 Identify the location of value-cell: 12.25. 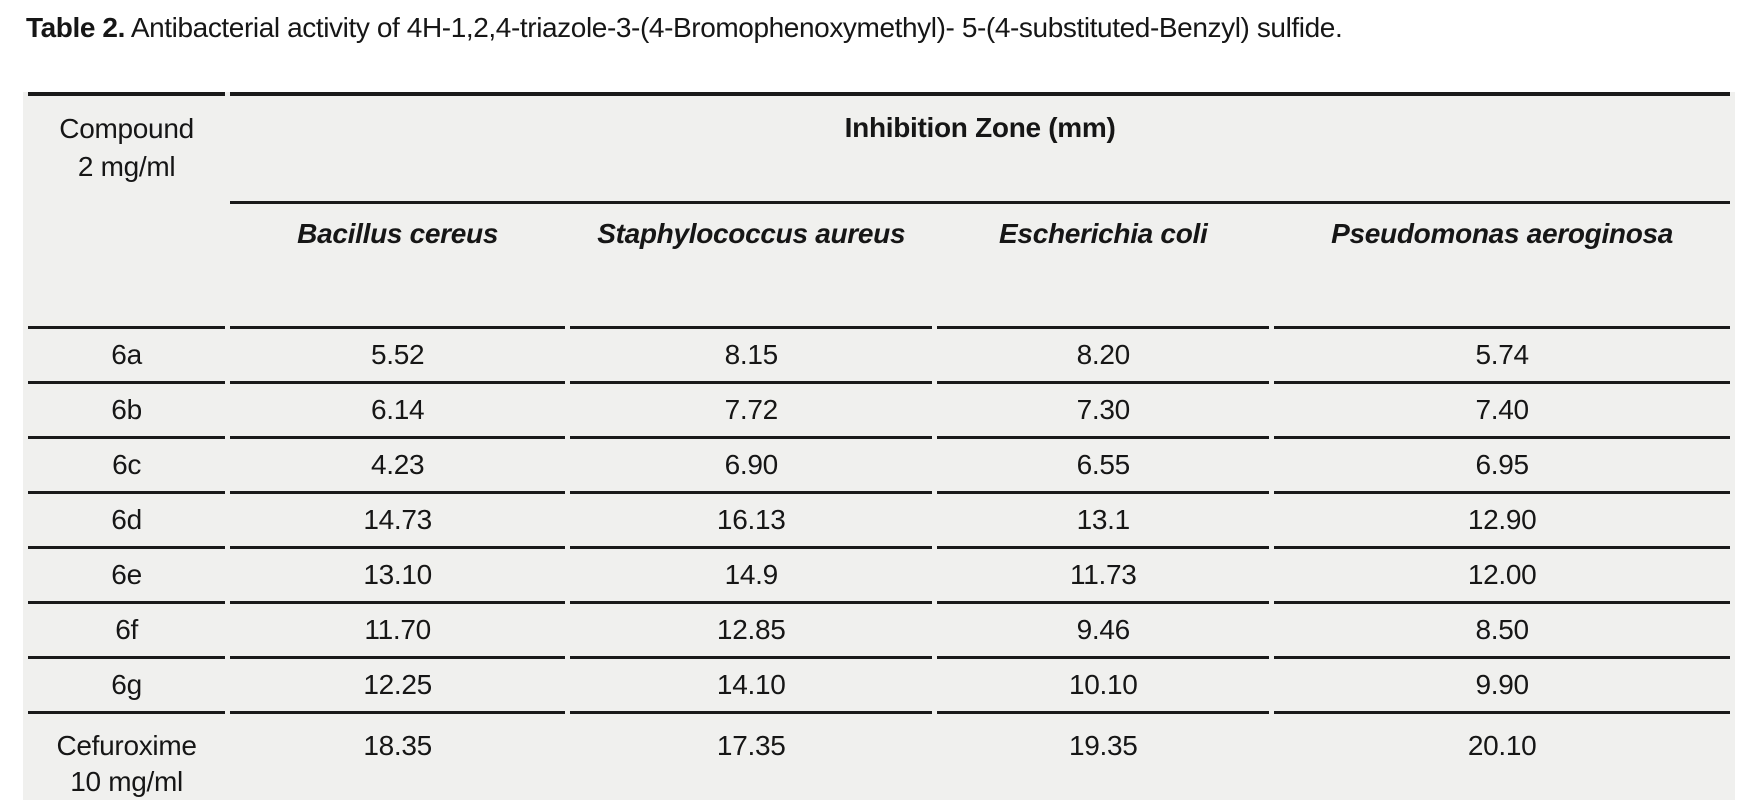
(398, 686).